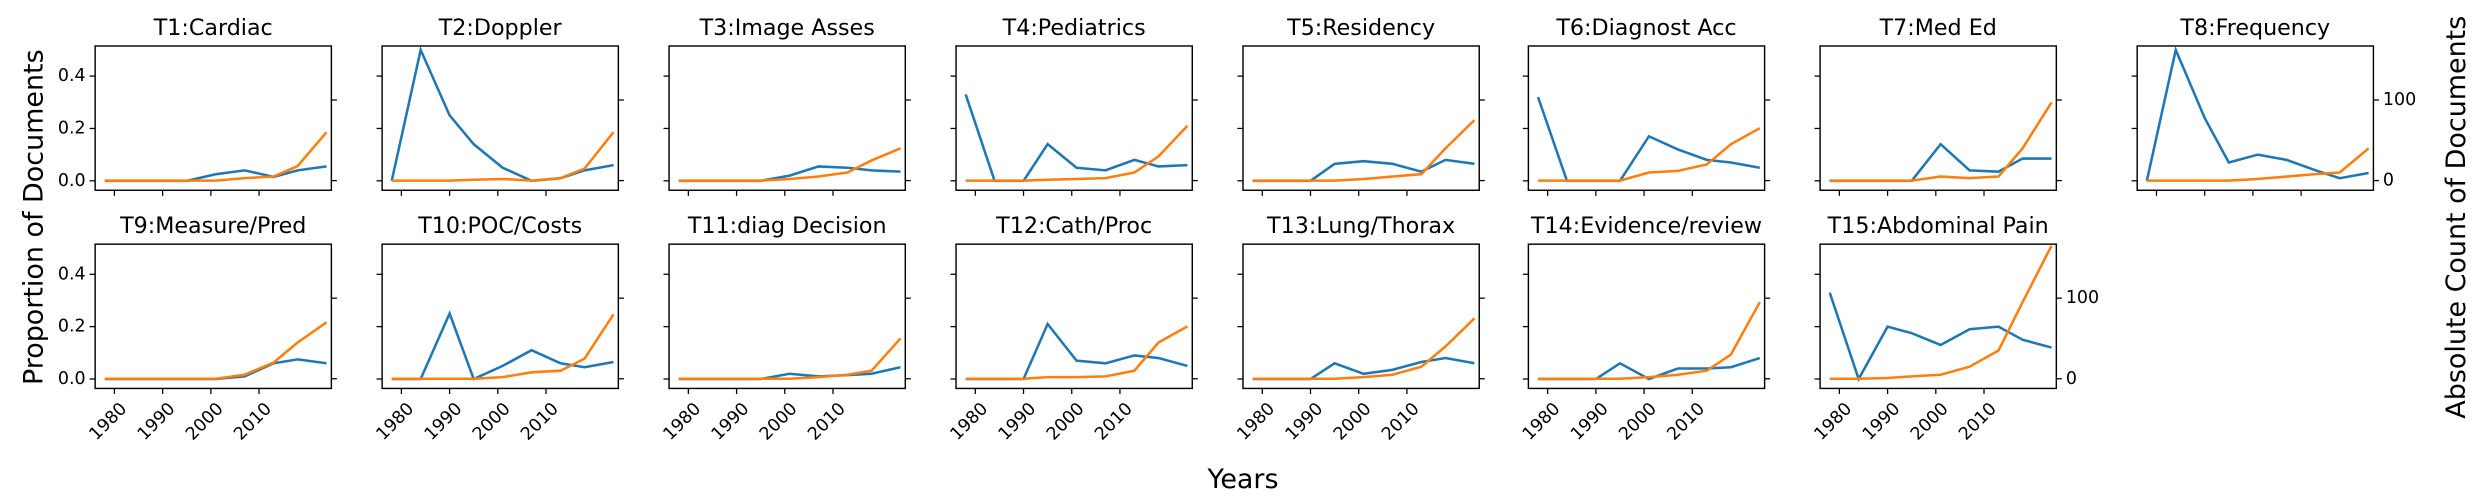 The height and width of the screenshot is (501, 2486). Describe the element at coordinates (212, 226) in the screenshot. I see `panel-title: T9:Measure/Pred` at that location.